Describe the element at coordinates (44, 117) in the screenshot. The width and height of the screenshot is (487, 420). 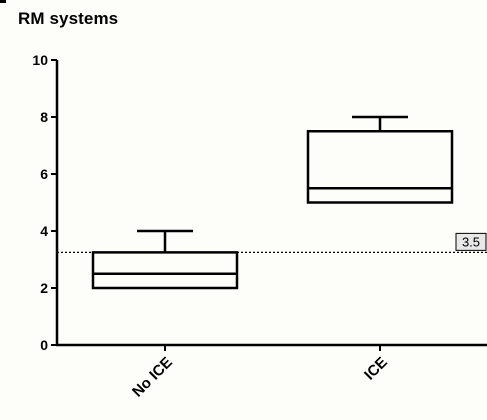
I see `y-tick-label: 8` at that location.